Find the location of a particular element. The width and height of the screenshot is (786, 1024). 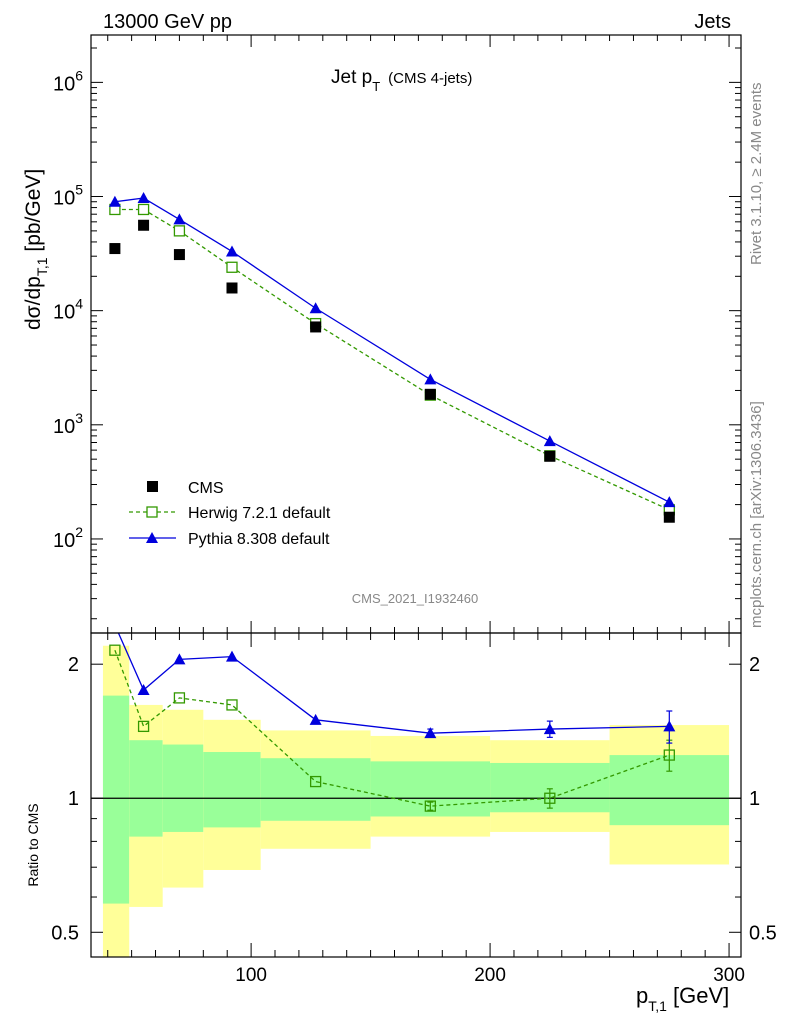

header-right: Jets is located at coordinates (712, 22).